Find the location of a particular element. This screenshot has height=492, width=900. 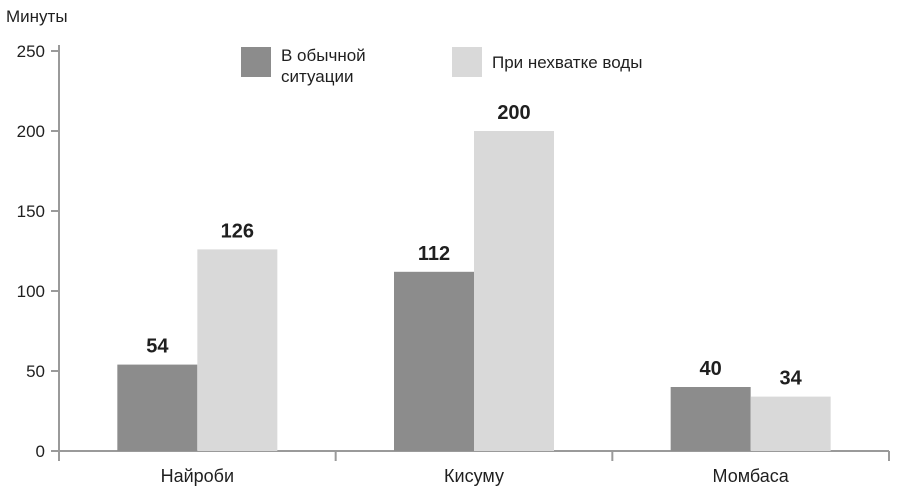

category-labels: Найроби Кисуму Момбаса is located at coordinates (475, 476).